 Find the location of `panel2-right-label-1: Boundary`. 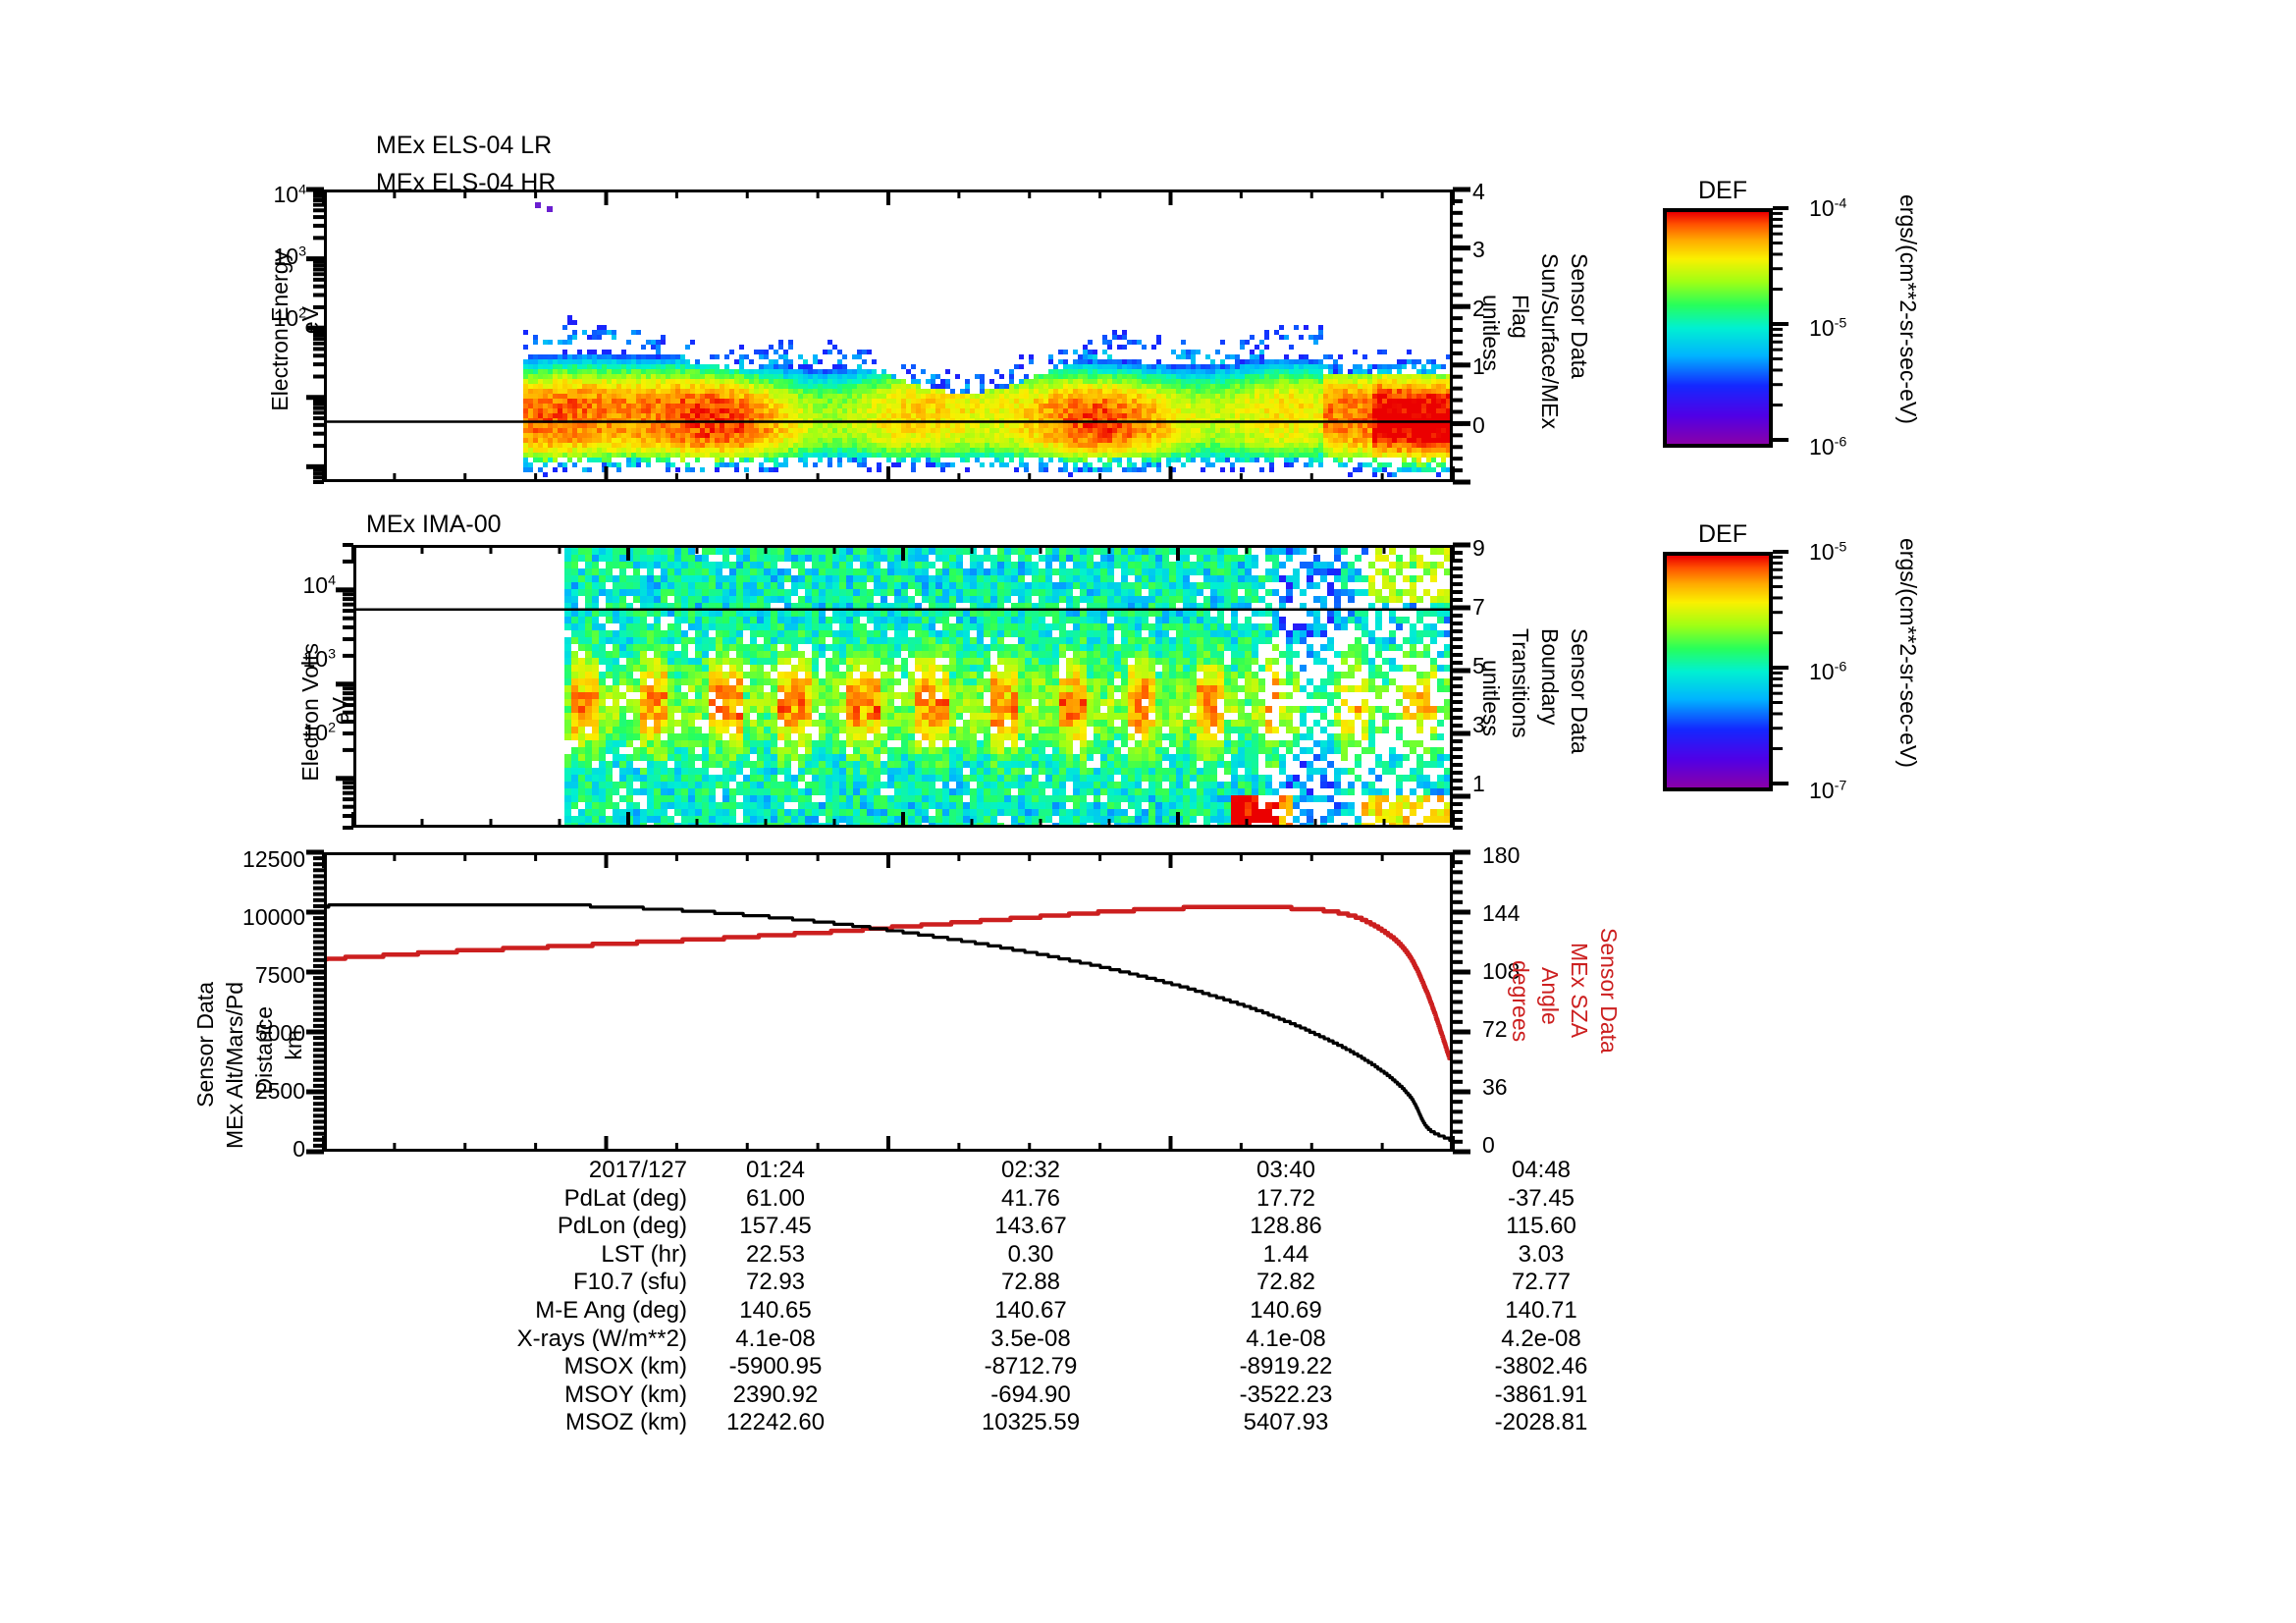

panel2-right-label-1: Boundary is located at coordinates (1550, 677).